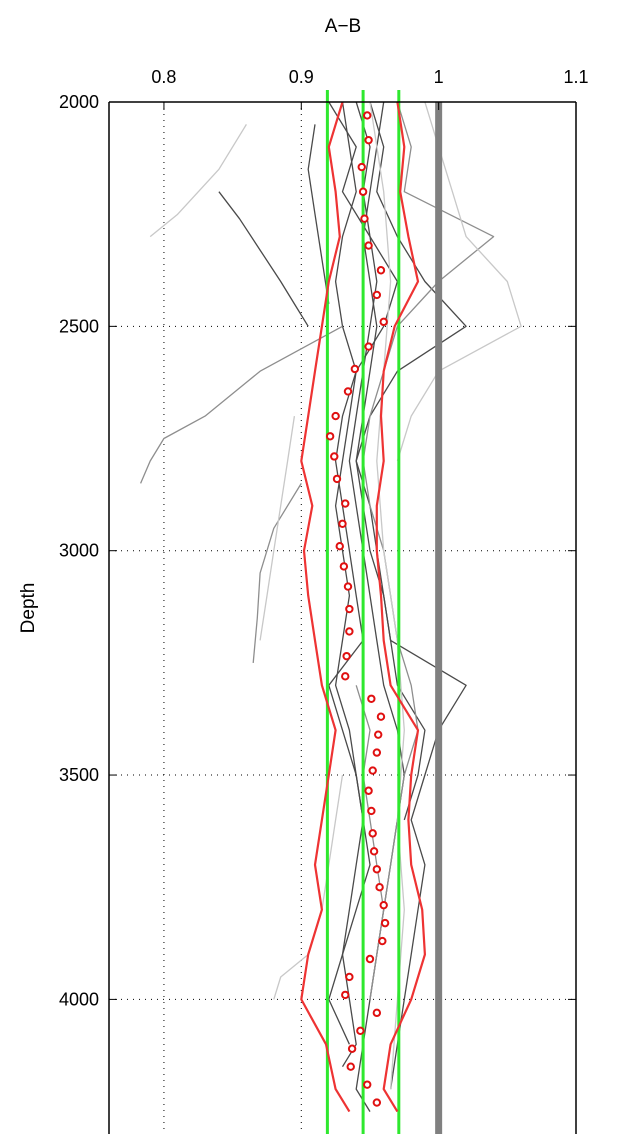 This screenshot has height=1134, width=621. I want to click on chart-title: A−B, so click(343, 26).